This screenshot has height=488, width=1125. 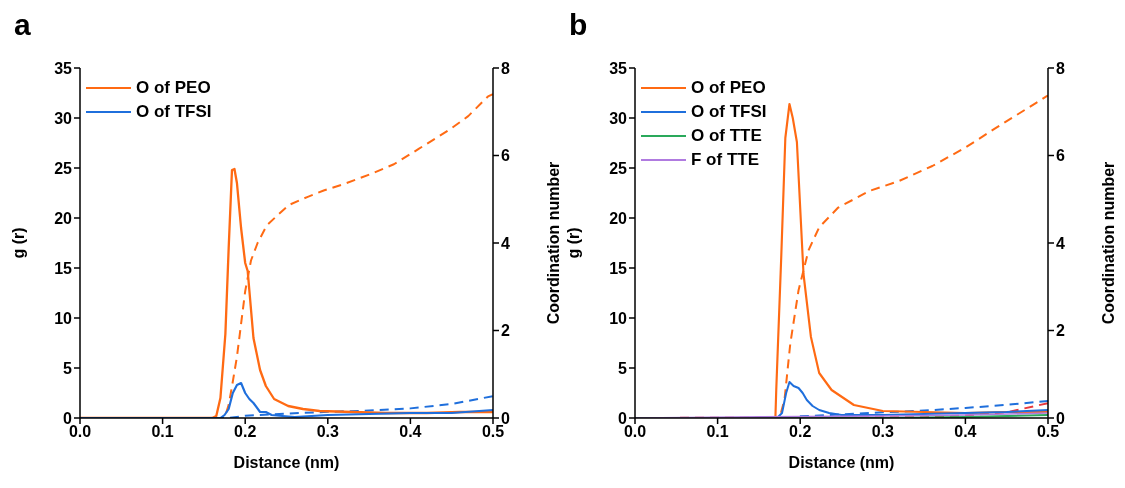 What do you see at coordinates (725, 160) in the screenshot?
I see `legend-label: F of TTE` at bounding box center [725, 160].